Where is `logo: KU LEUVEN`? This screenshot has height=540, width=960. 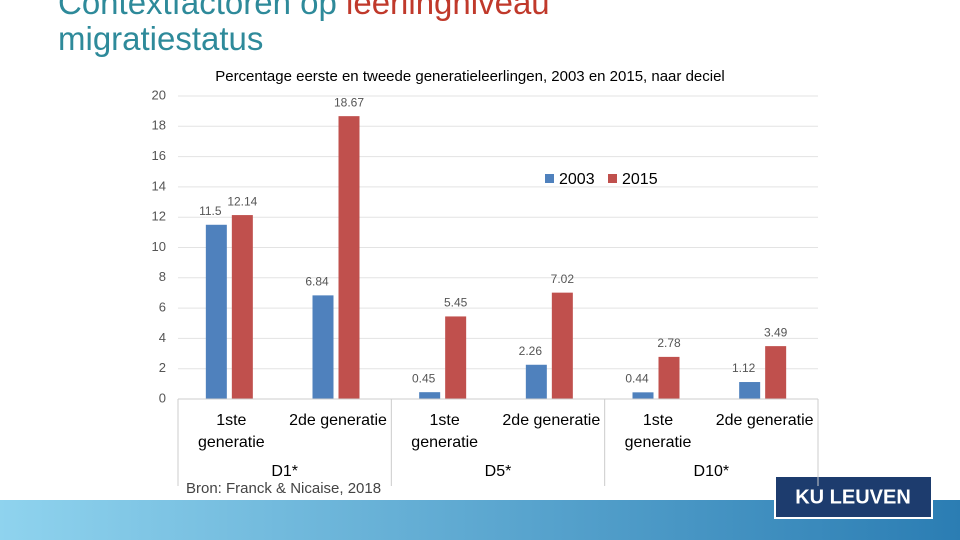
logo: KU LEUVEN is located at coordinates (853, 497).